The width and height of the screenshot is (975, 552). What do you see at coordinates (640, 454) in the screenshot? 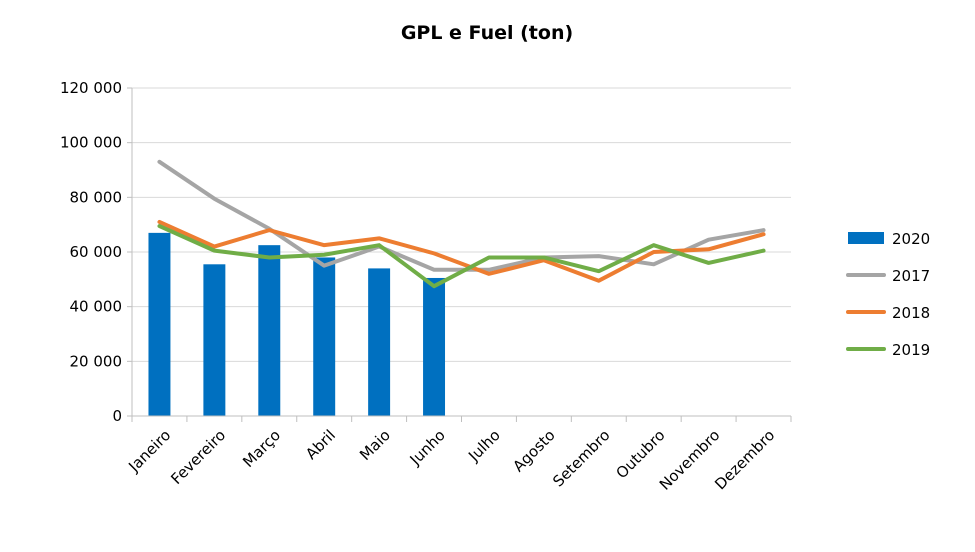
I see `x-tick-label: Outubro` at bounding box center [640, 454].